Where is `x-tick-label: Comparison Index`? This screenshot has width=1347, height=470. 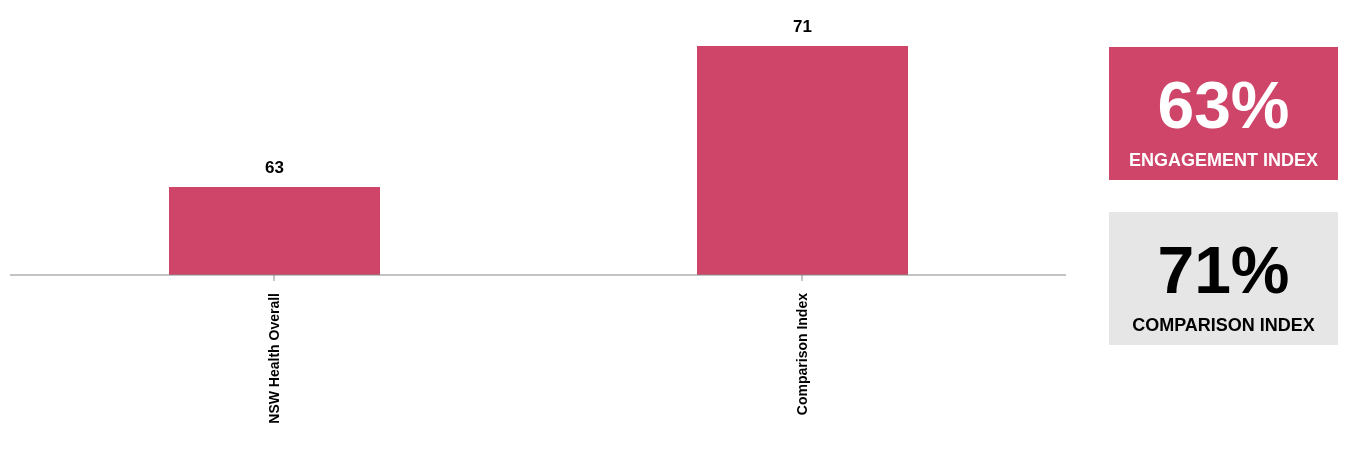
x-tick-label: Comparison Index is located at coordinates (802, 354).